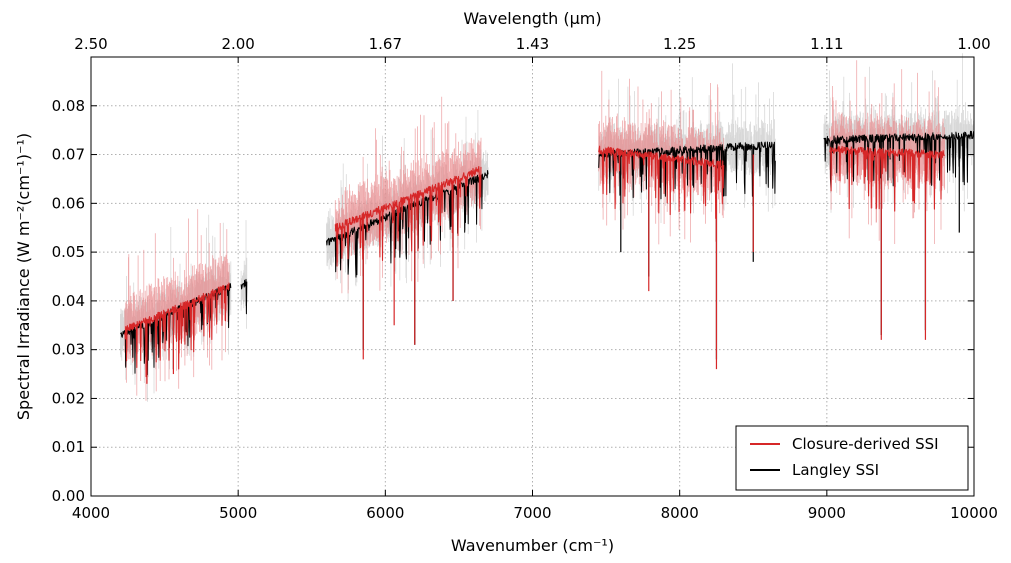  What do you see at coordinates (532, 513) in the screenshot?
I see `x-tick-label: 7000` at bounding box center [532, 513].